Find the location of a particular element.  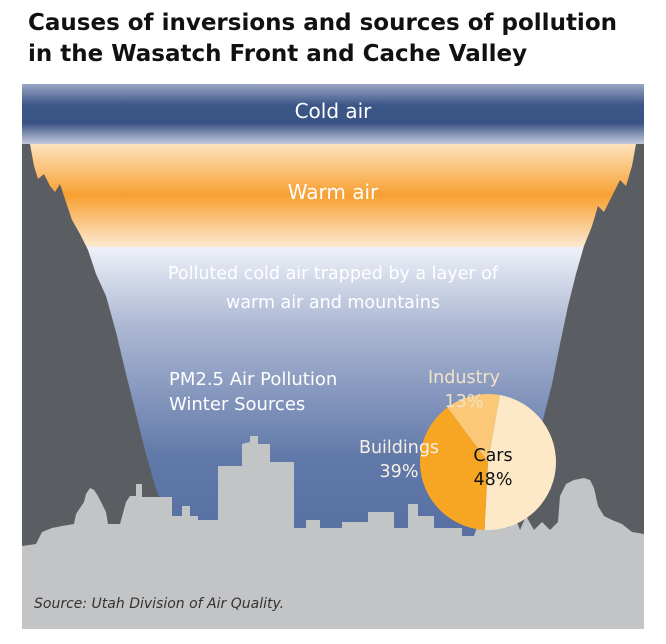

pie-label-industry: Industry 13% is located at coordinates (464, 390).